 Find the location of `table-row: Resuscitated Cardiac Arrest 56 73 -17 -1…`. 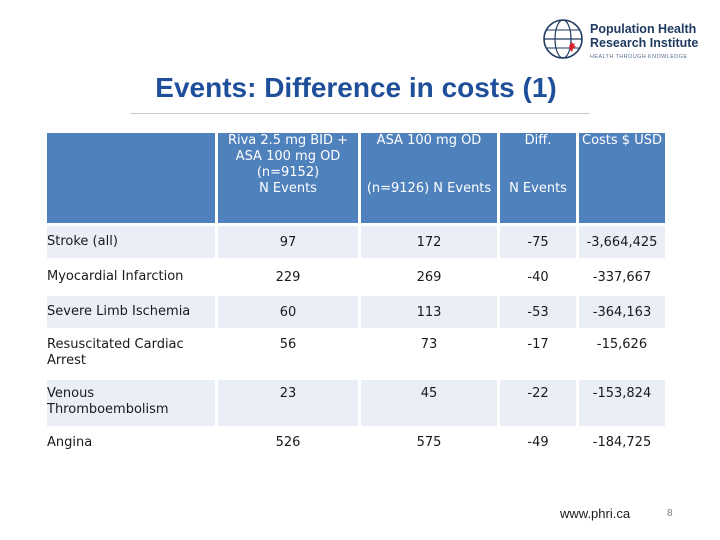

table-row: Resuscitated Cardiac Arrest 56 73 -17 -1… is located at coordinates (356, 354).